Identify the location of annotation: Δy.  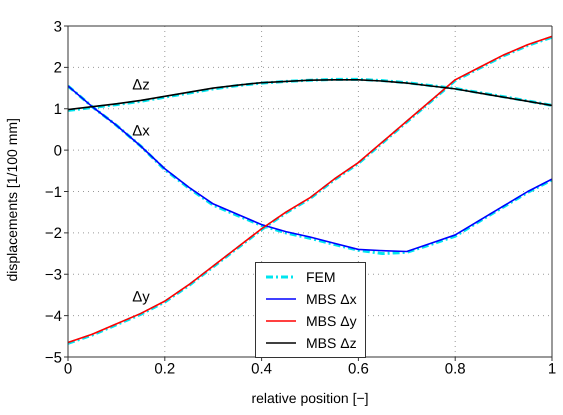
(141, 297).